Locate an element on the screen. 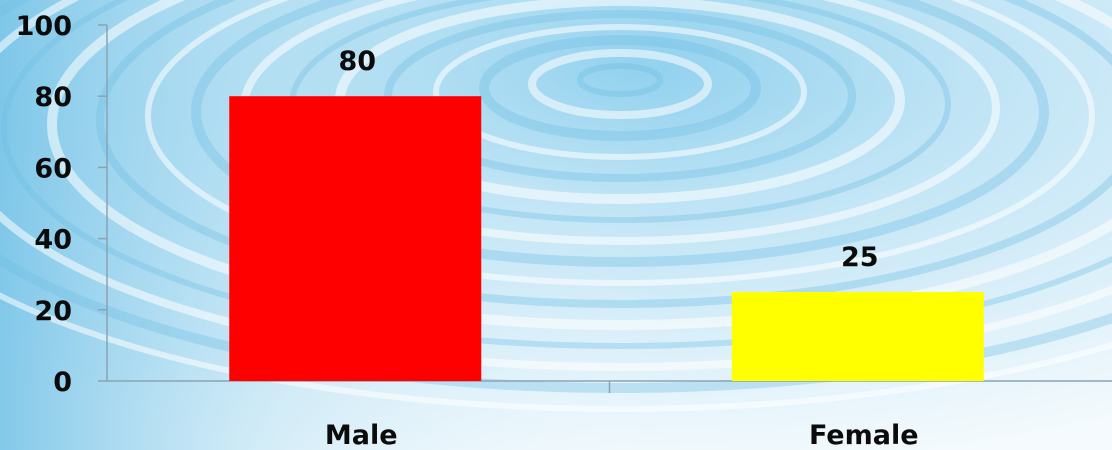 The image size is (1112, 450). category-label-male: Male is located at coordinates (361, 435).